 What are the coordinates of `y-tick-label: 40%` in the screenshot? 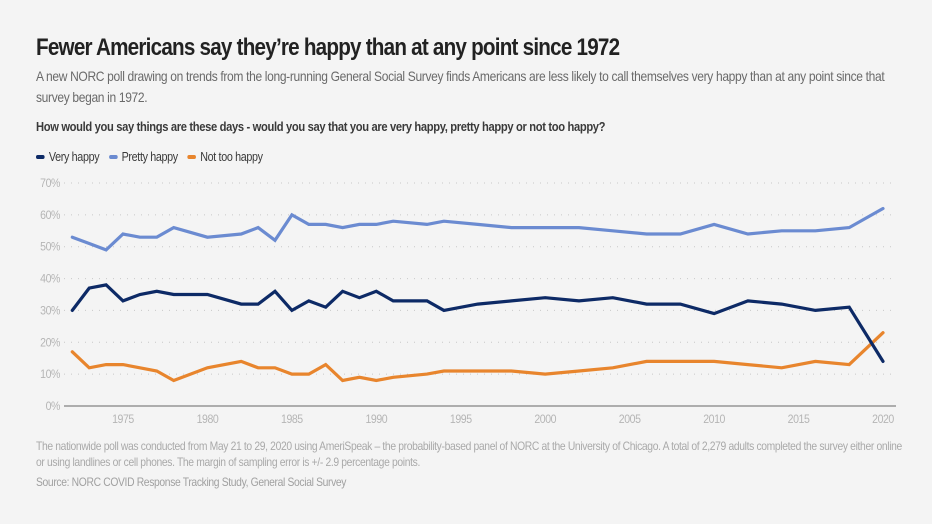 It's located at (50, 279).